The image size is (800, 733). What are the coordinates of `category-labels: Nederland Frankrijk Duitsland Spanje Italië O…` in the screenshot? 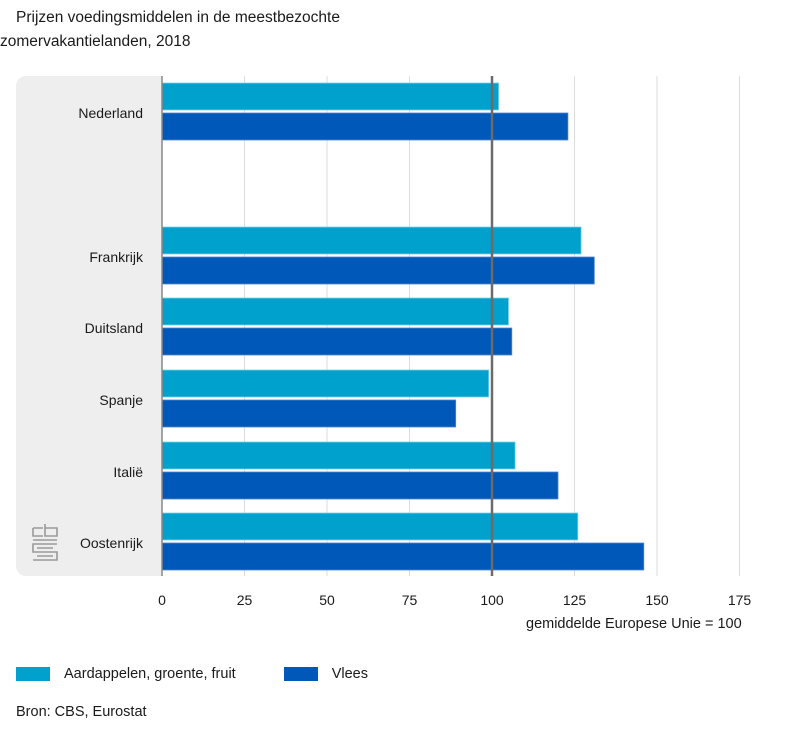 It's located at (111, 328).